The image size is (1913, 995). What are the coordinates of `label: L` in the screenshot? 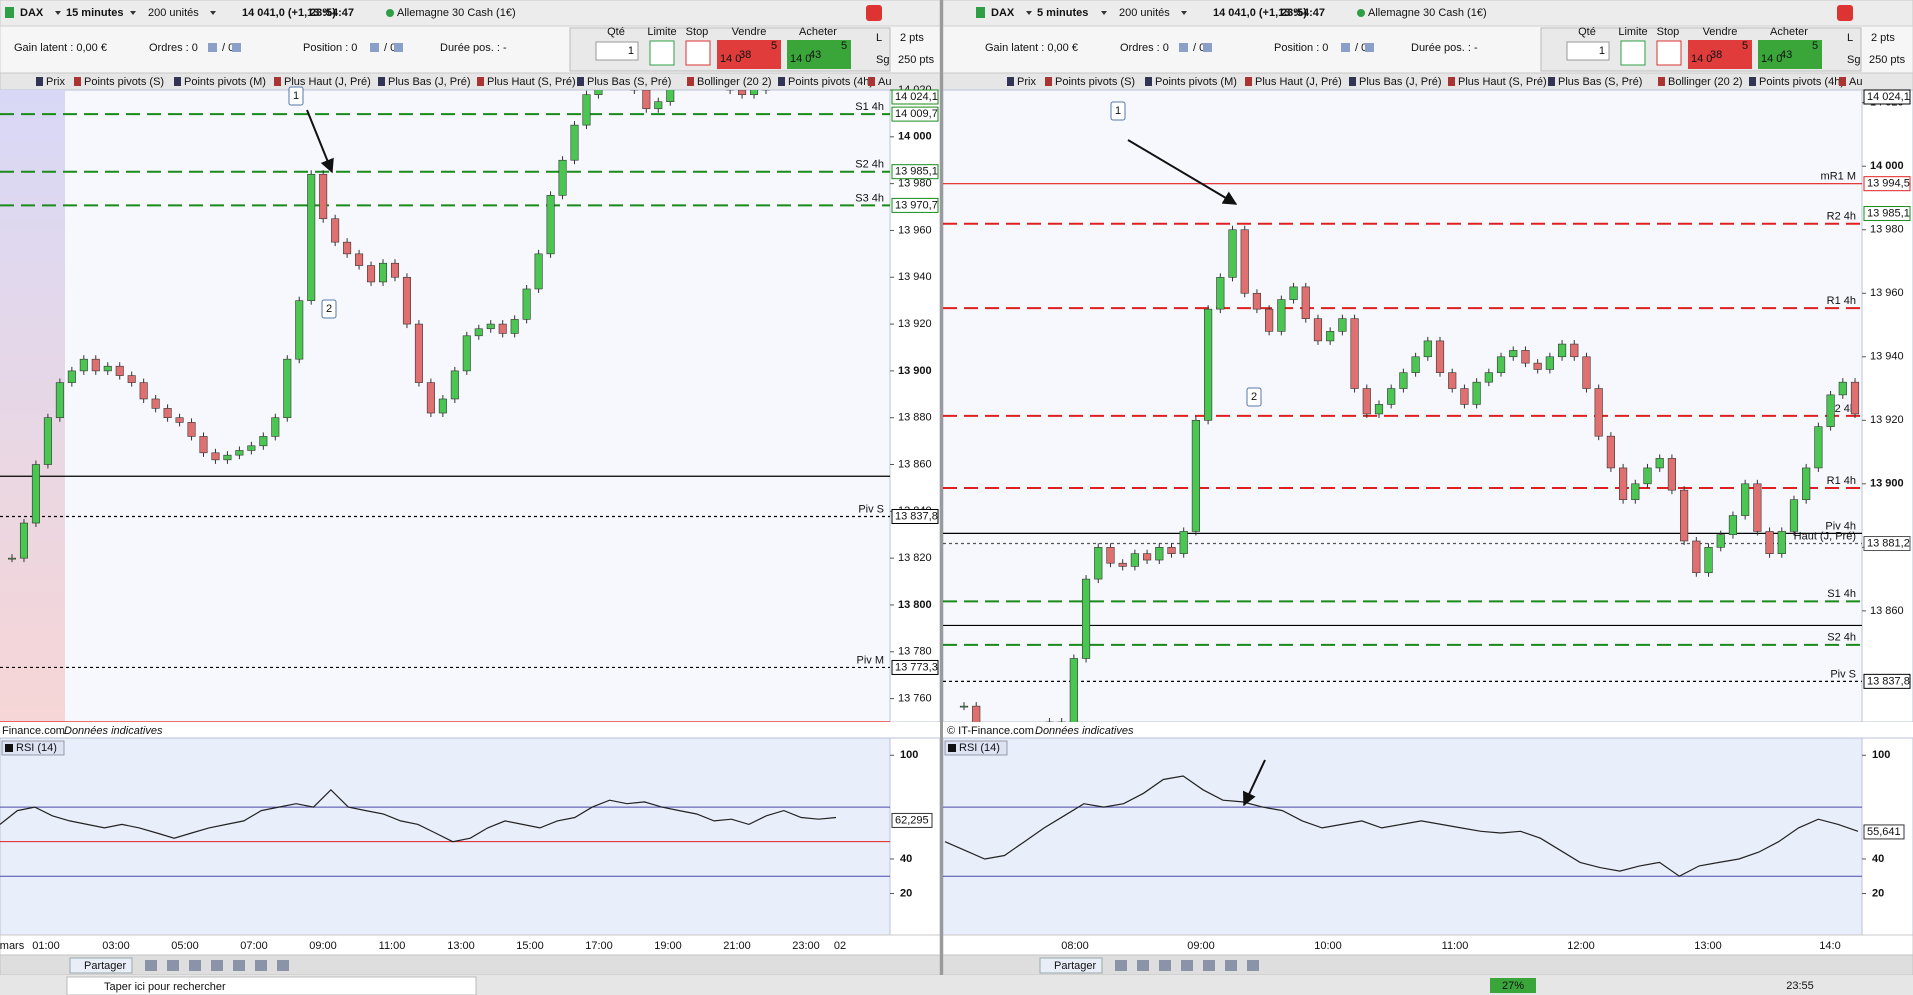 It's located at (1850, 38).